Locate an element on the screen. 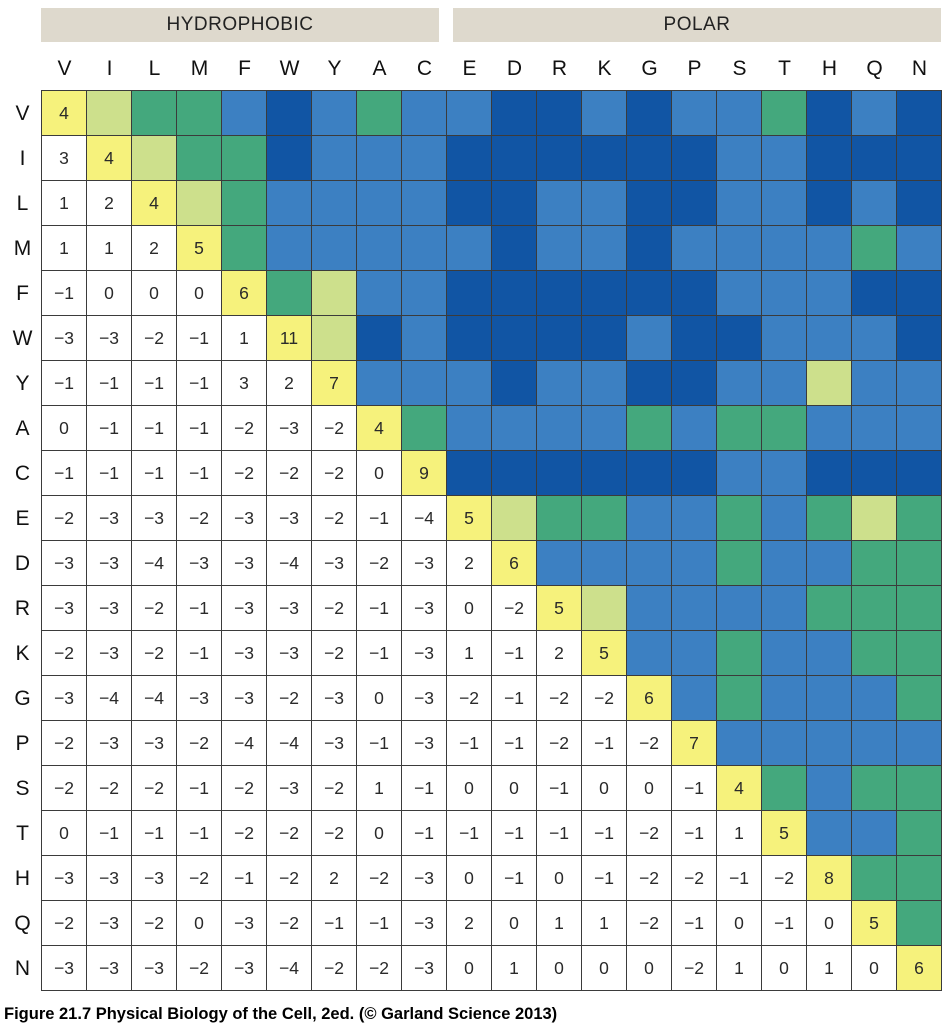  col-header-Q: Q is located at coordinates (874, 68).